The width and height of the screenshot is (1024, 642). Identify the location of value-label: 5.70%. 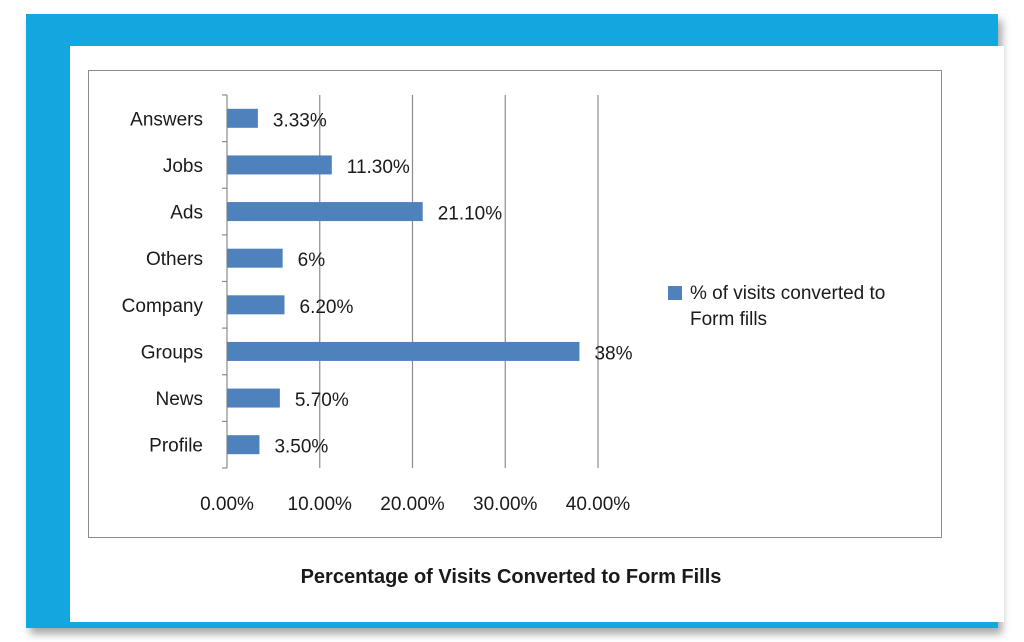
(322, 400).